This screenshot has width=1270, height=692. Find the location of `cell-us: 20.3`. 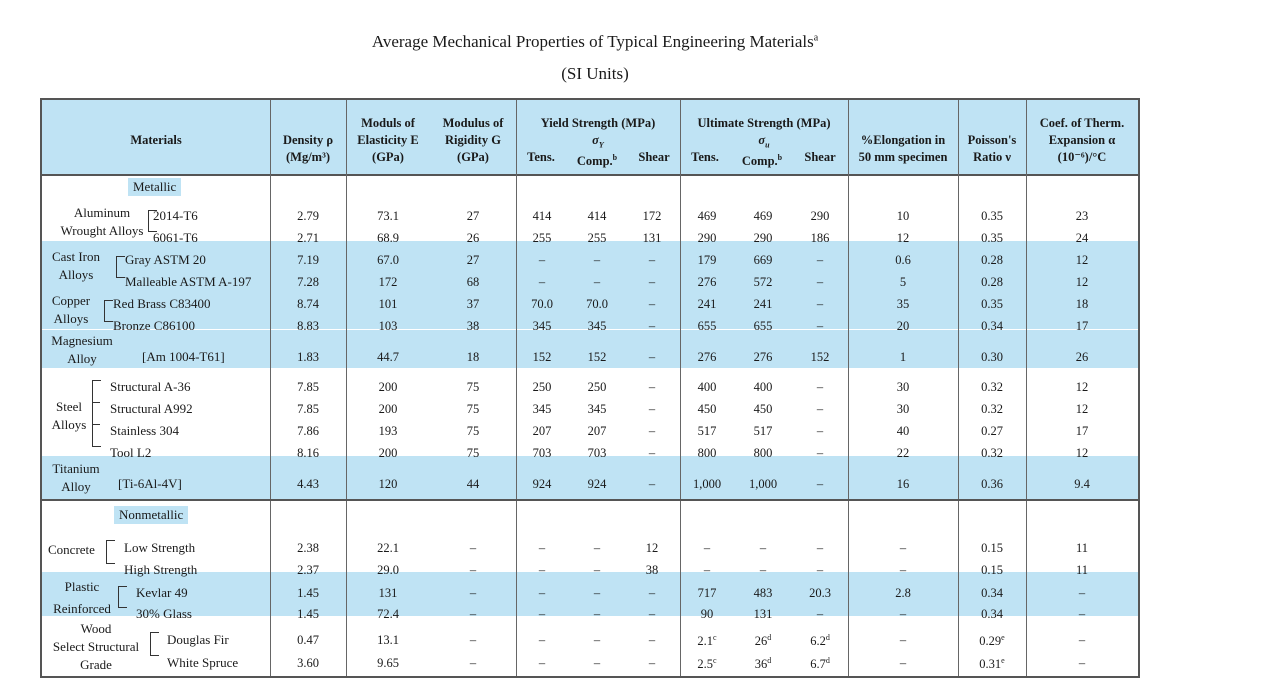

cell-us: 20.3 is located at coordinates (820, 593).